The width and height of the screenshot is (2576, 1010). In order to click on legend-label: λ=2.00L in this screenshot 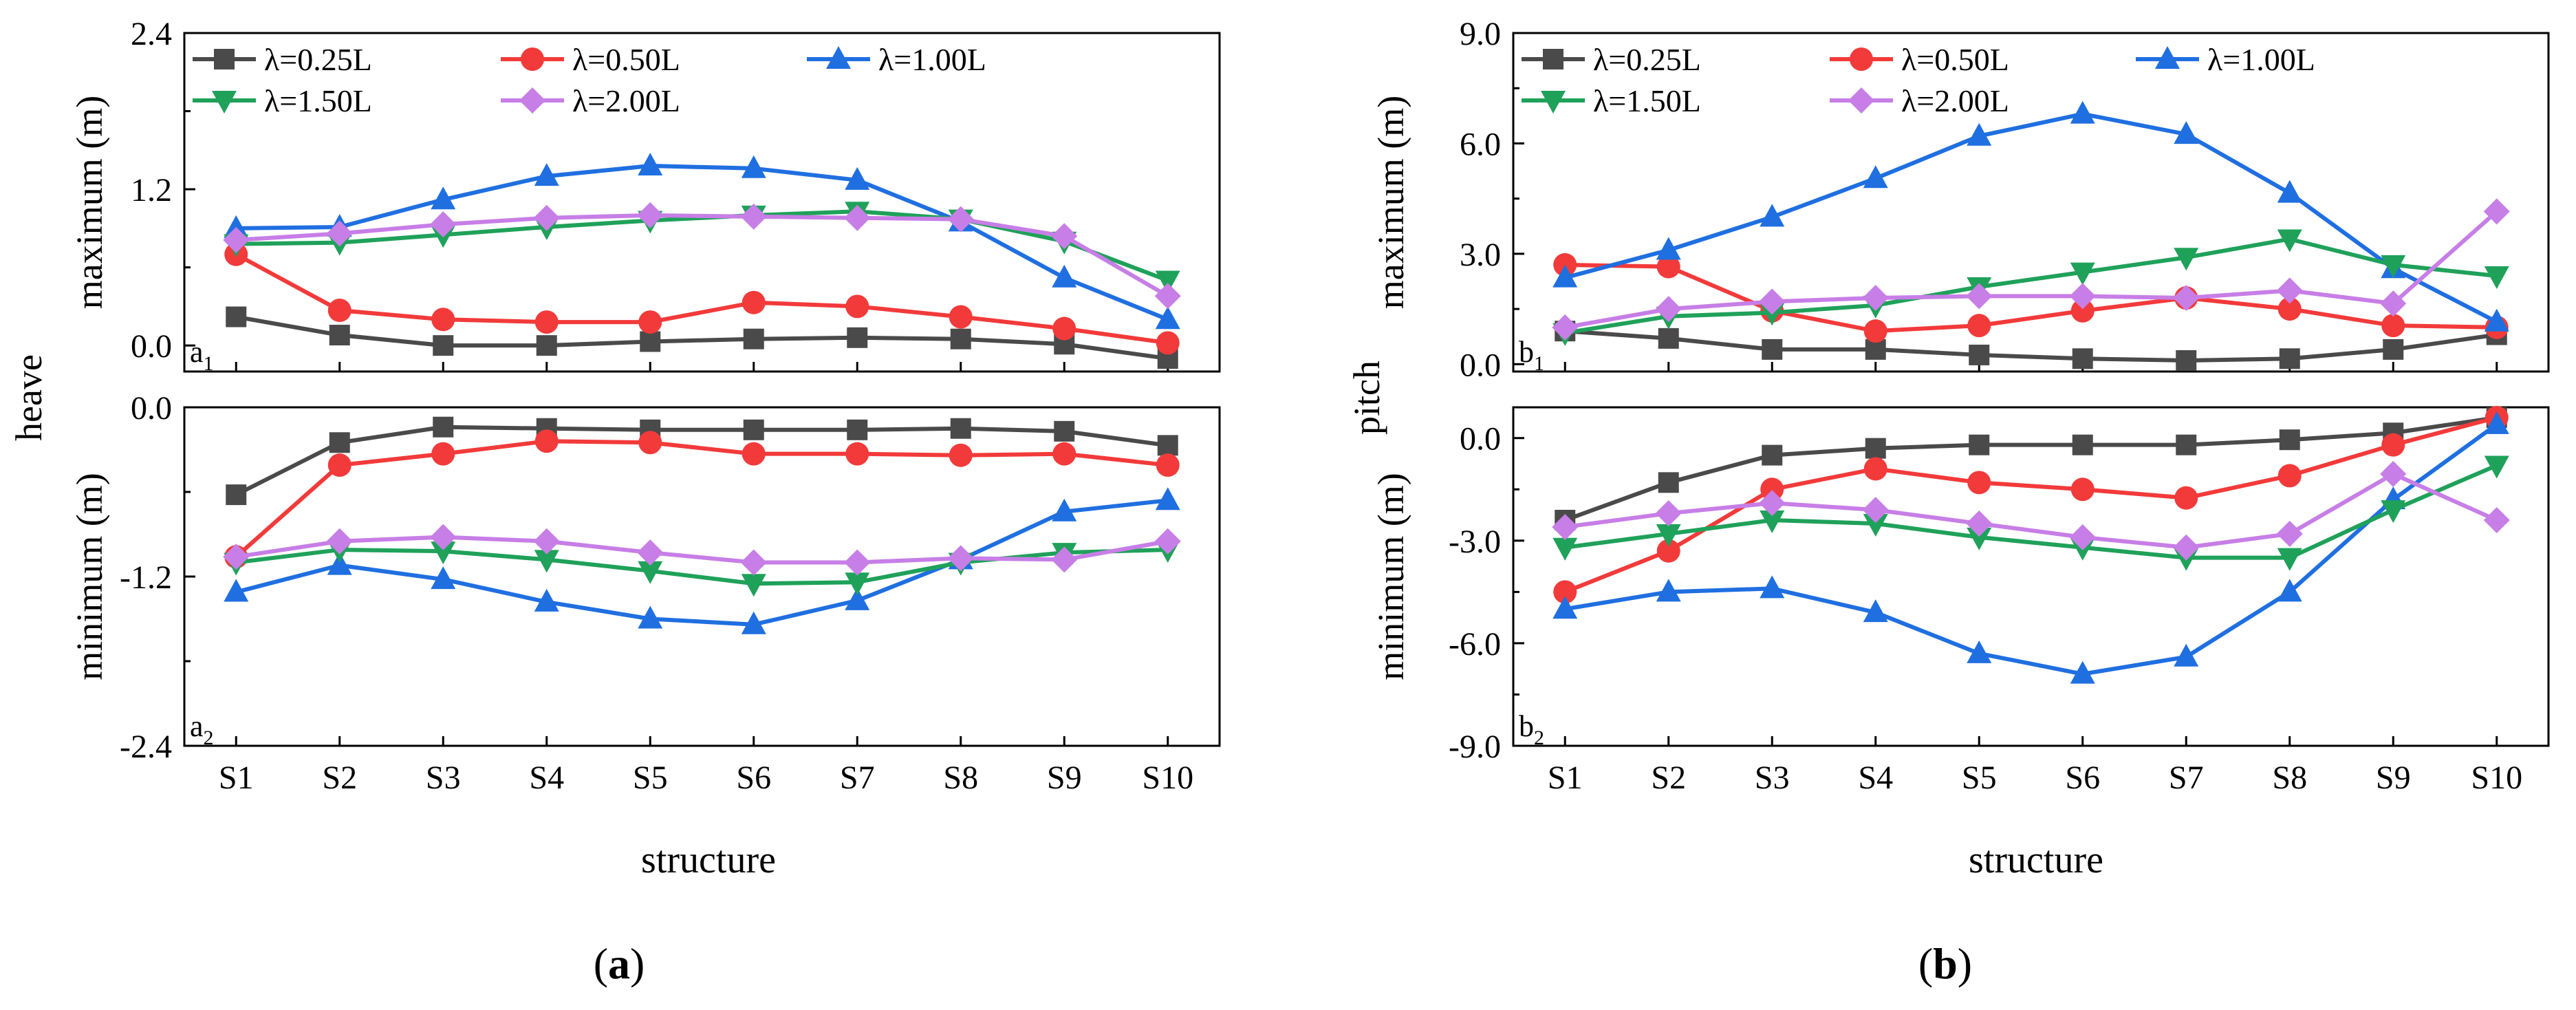, I will do `click(626, 100)`.